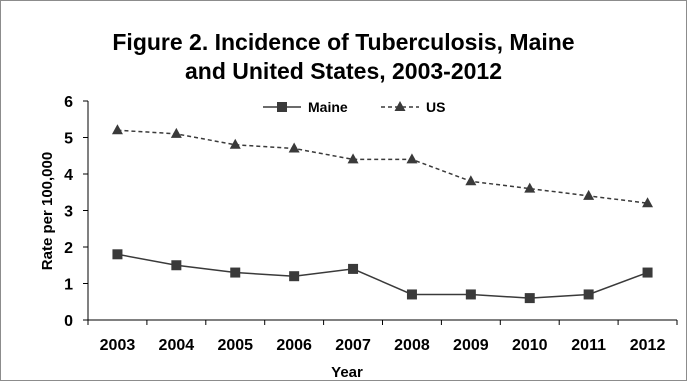 The height and width of the screenshot is (381, 687). What do you see at coordinates (648, 345) in the screenshot?
I see `x-tick-label: 2012` at bounding box center [648, 345].